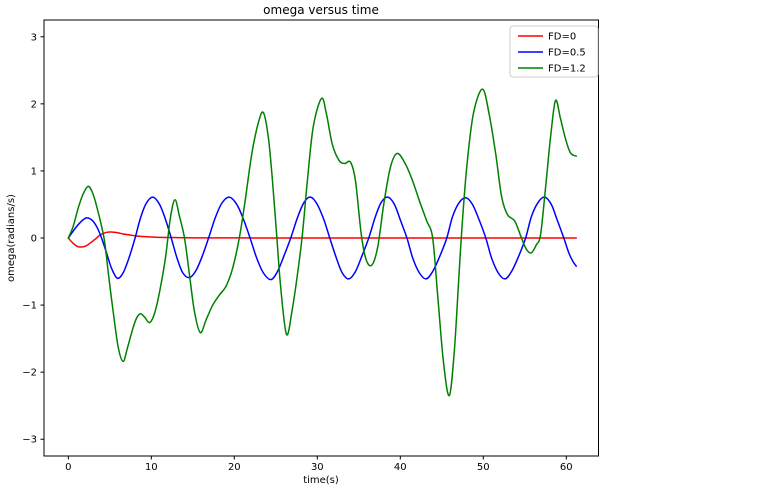 The width and height of the screenshot is (771, 500). Describe the element at coordinates (29, 306) in the screenshot. I see `y-tick-label: −1` at that location.